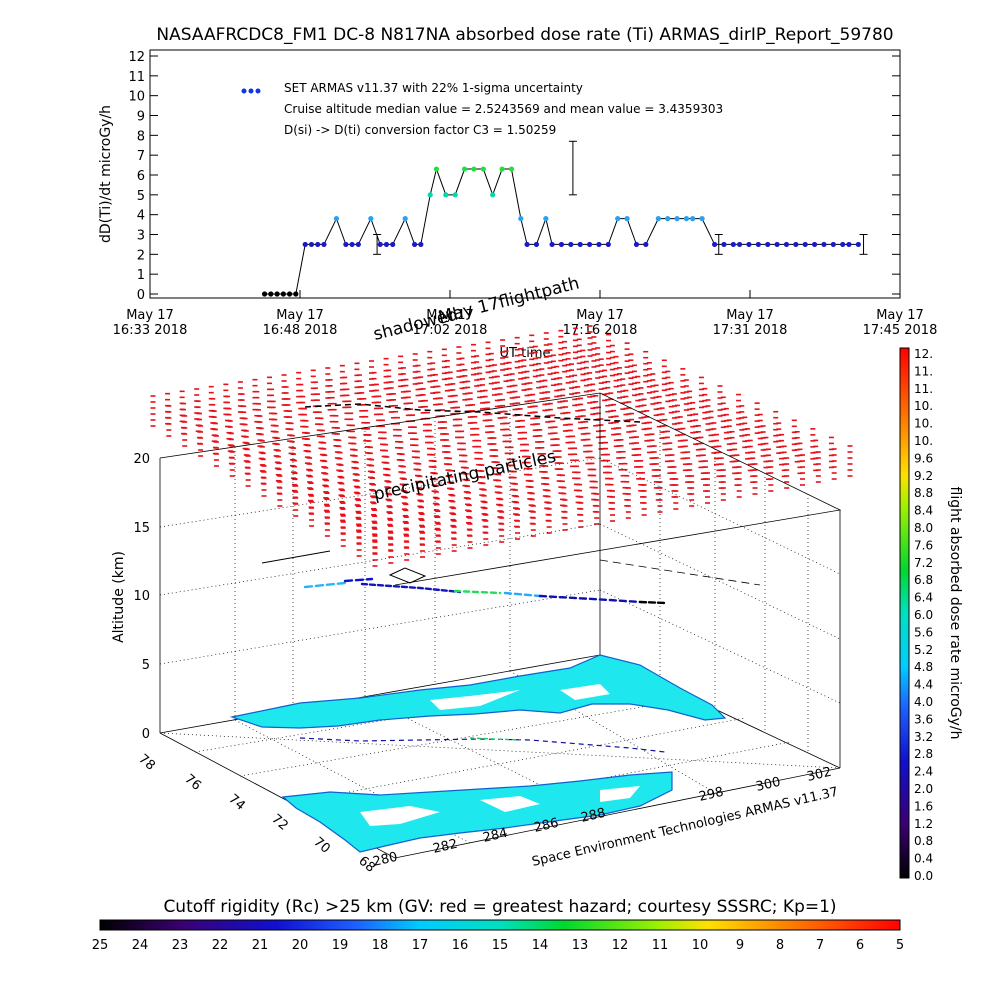  What do you see at coordinates (740, 945) in the screenshot?
I see `hbar-label: 9` at bounding box center [740, 945].